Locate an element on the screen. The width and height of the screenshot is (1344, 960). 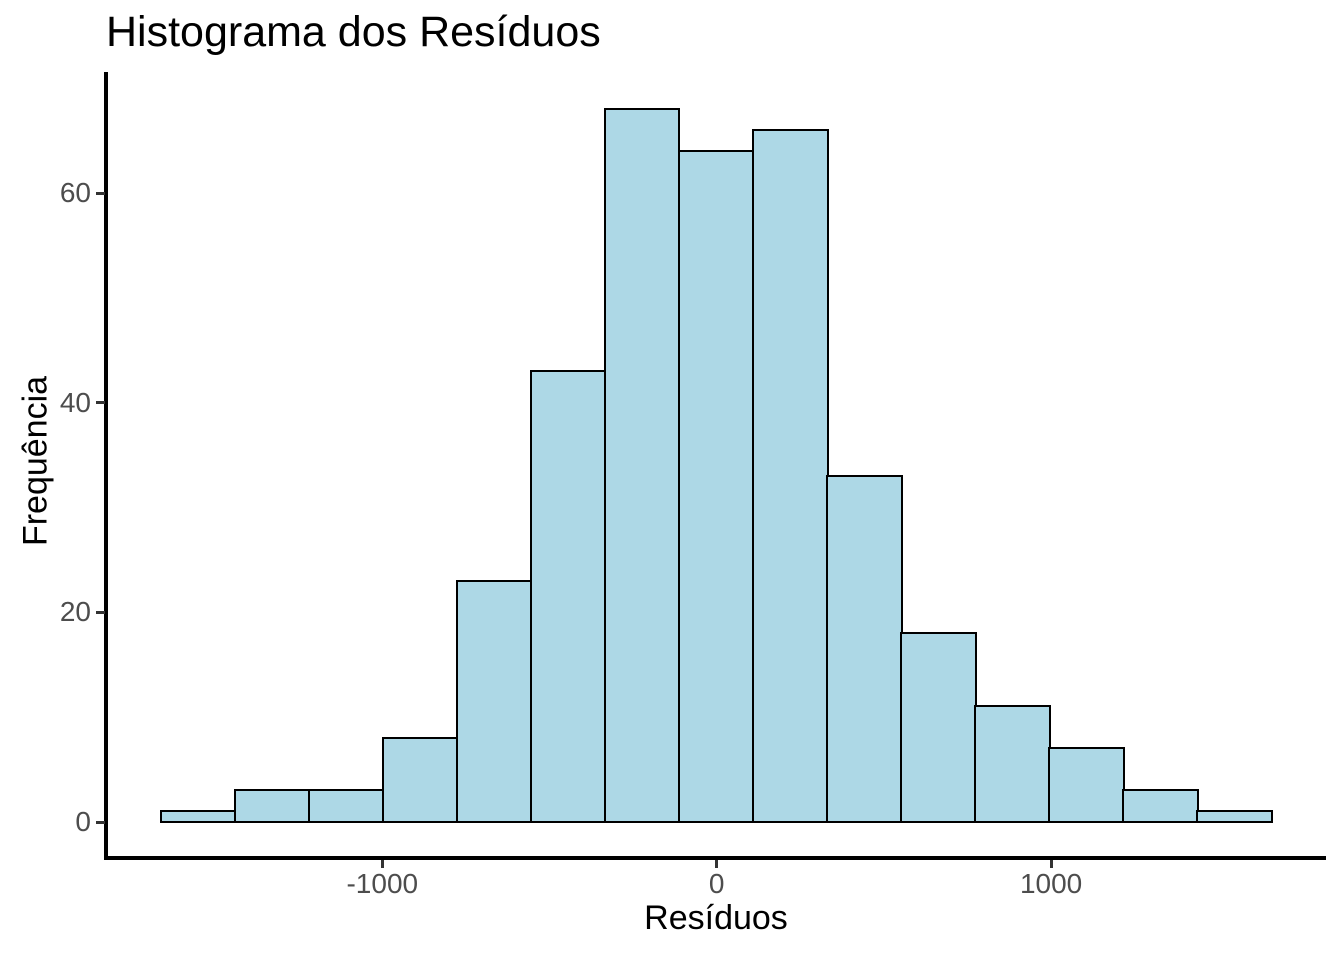
x-axis-tick-label: 0 is located at coordinates (716, 883).